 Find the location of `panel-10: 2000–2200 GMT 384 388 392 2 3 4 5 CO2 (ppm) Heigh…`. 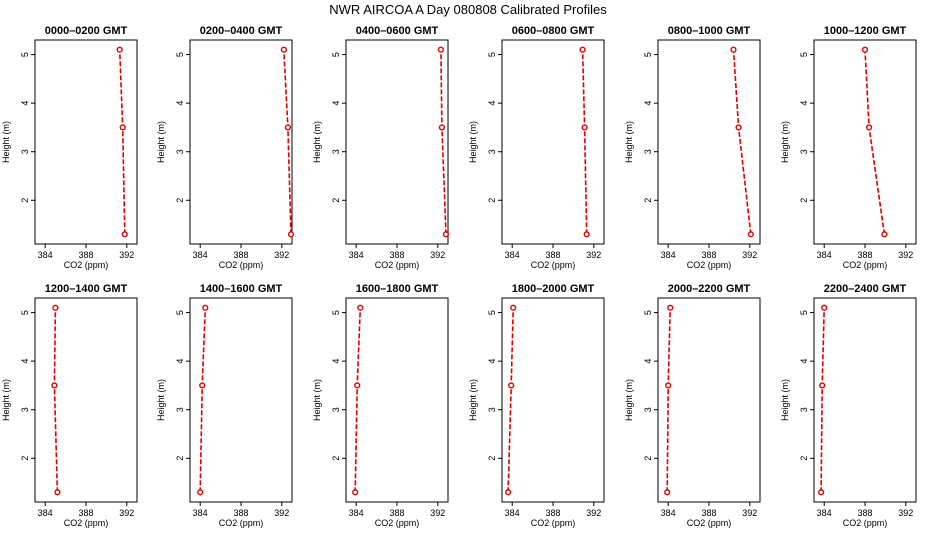

panel-10: 2000–2200 GMT 384 388 392 2 3 4 5 CO2 (ppm) Heigh… is located at coordinates (692, 405).